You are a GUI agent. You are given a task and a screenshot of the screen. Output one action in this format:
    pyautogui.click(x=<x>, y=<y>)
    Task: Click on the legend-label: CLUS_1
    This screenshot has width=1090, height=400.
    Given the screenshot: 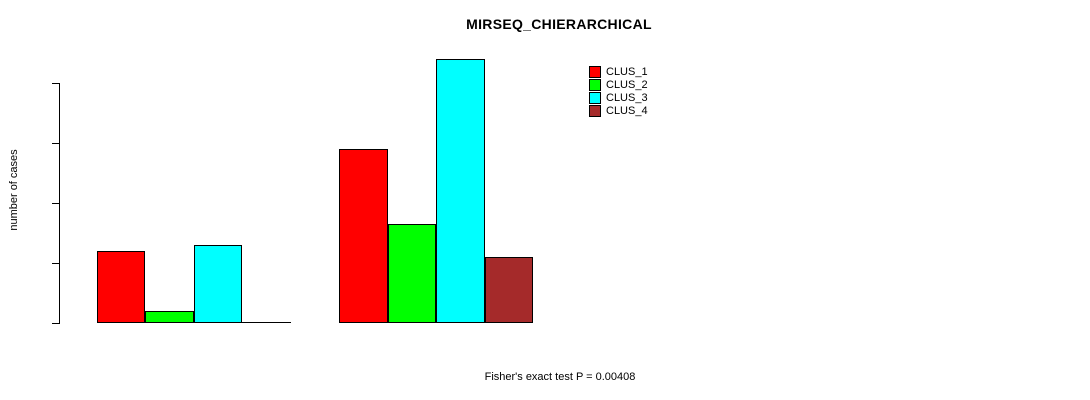 What is the action you would take?
    pyautogui.click(x=627, y=72)
    